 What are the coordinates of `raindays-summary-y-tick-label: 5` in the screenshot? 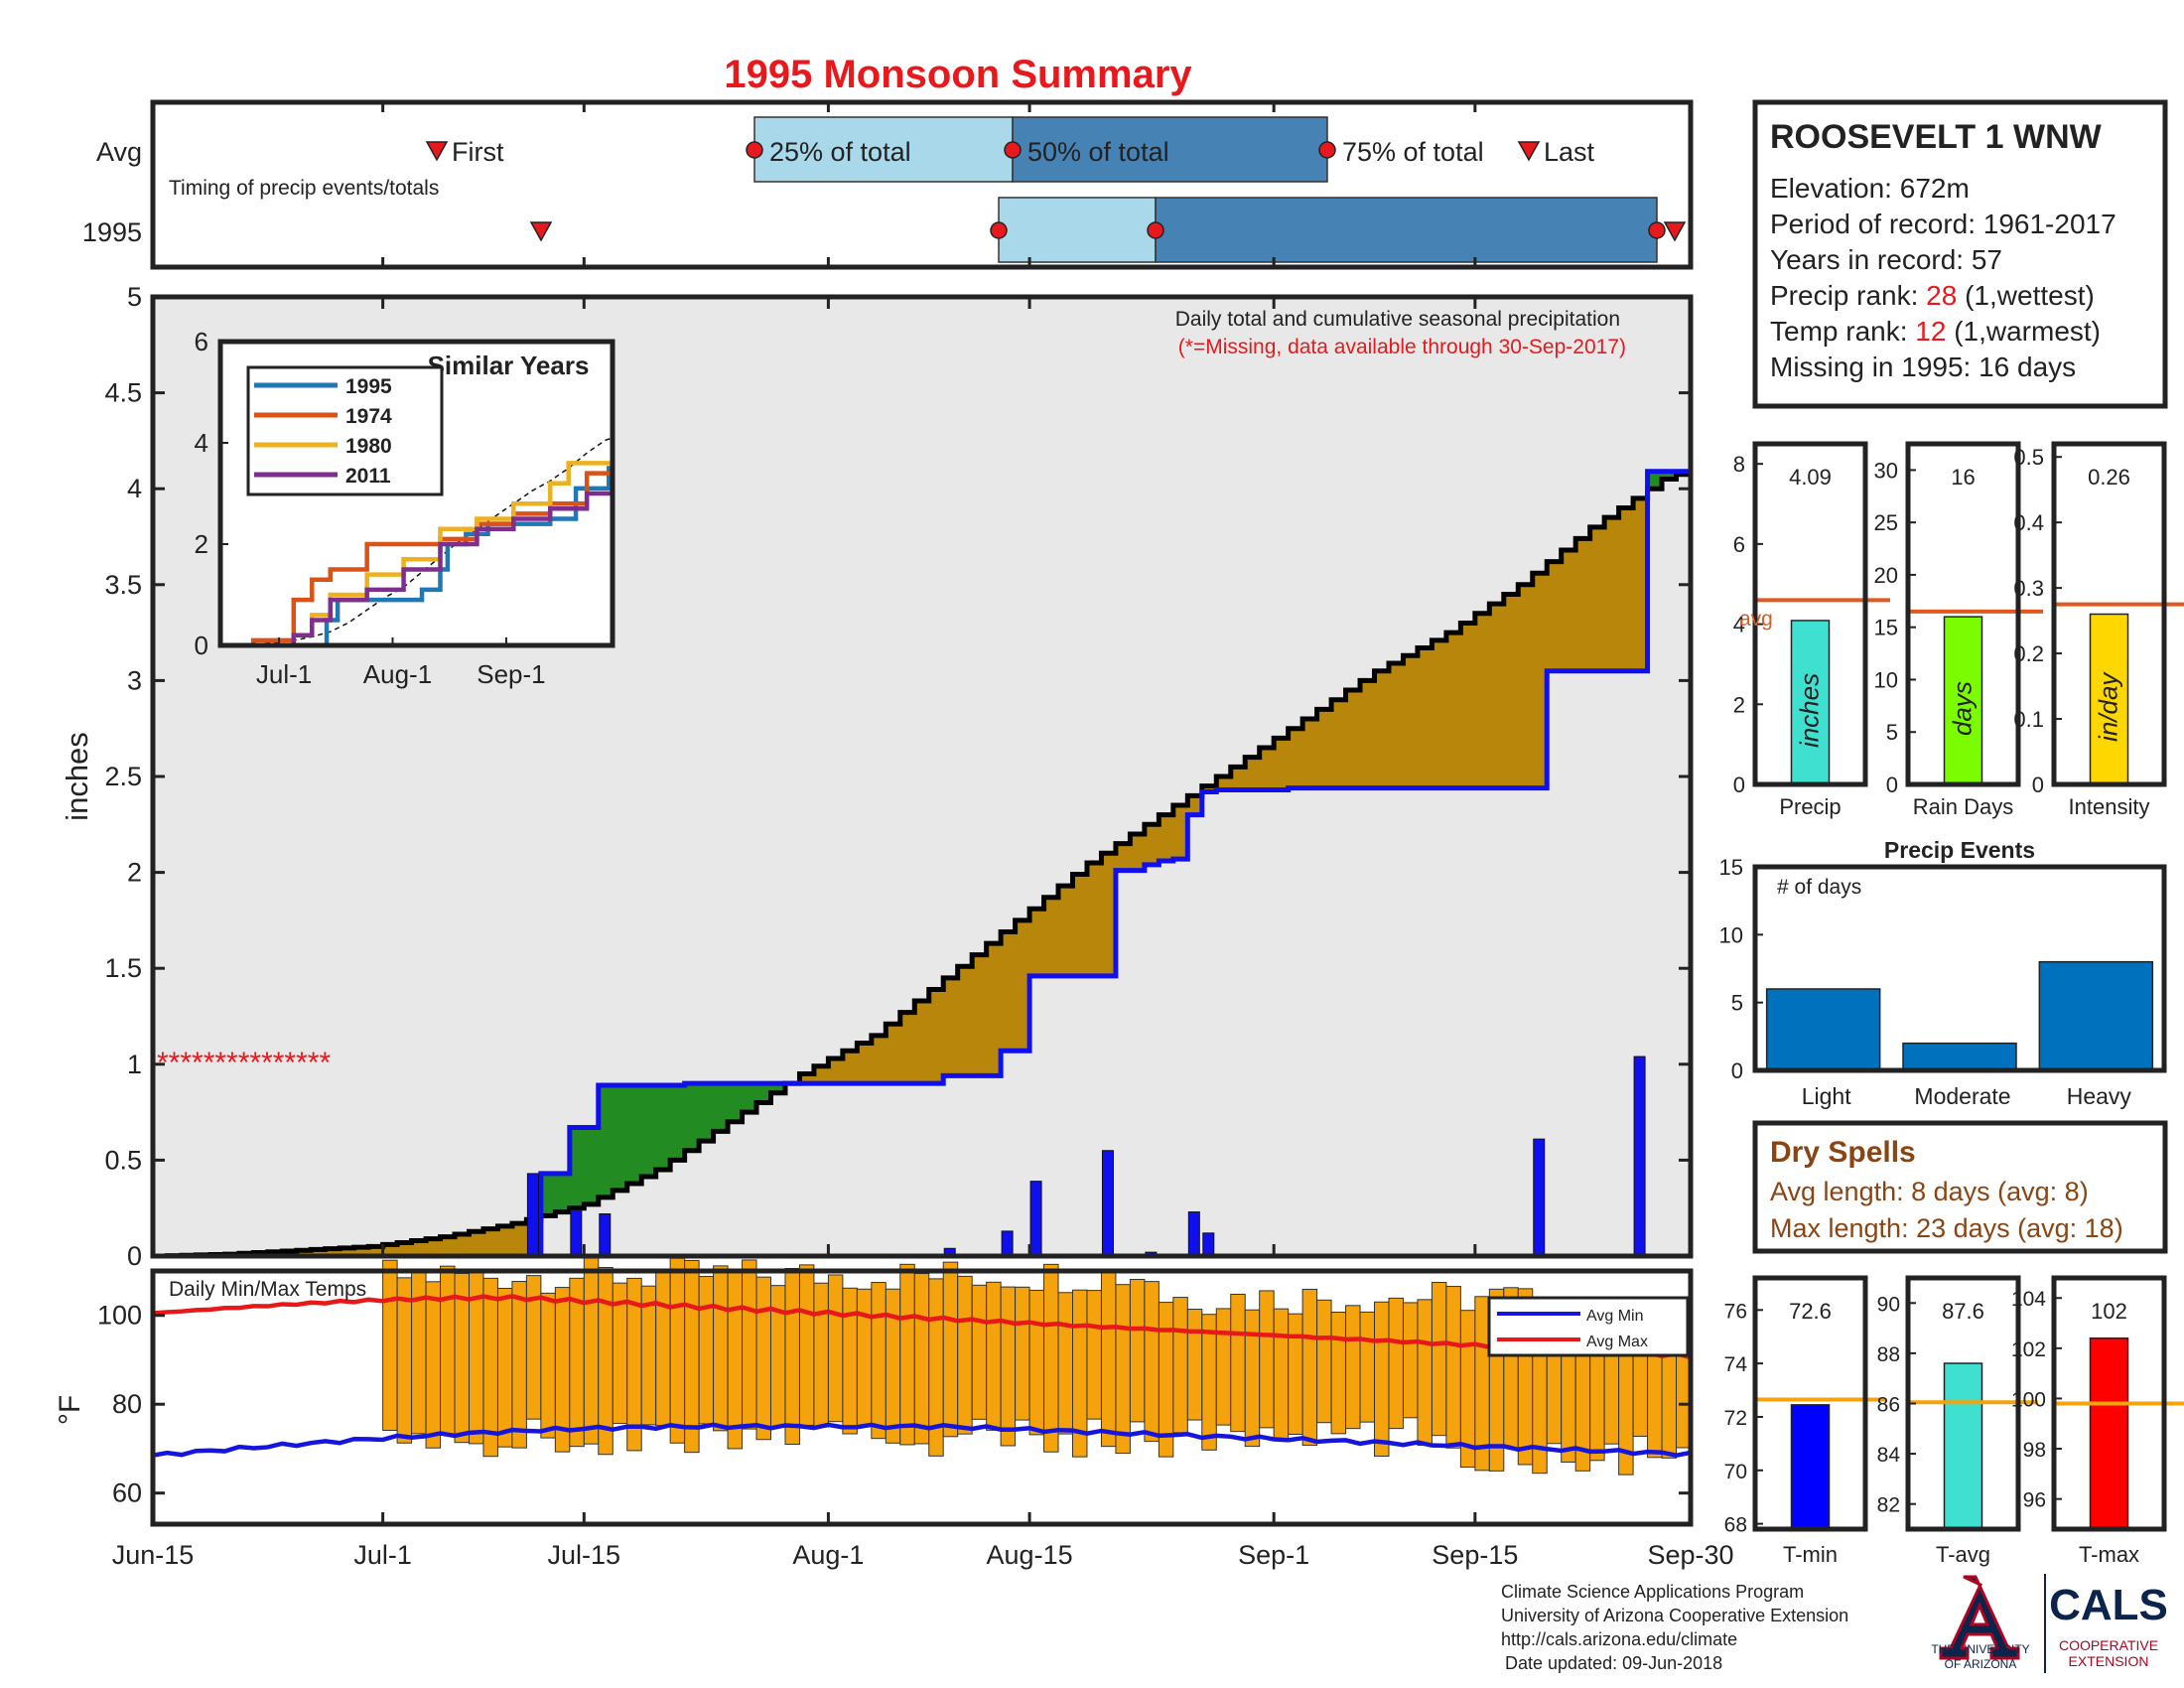 It's located at (1892, 732).